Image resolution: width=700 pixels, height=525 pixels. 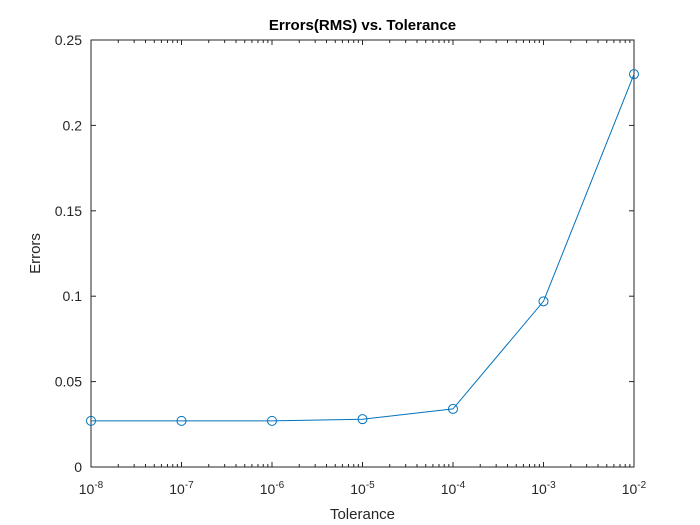 I want to click on y-tick-label: 0, so click(x=78, y=467).